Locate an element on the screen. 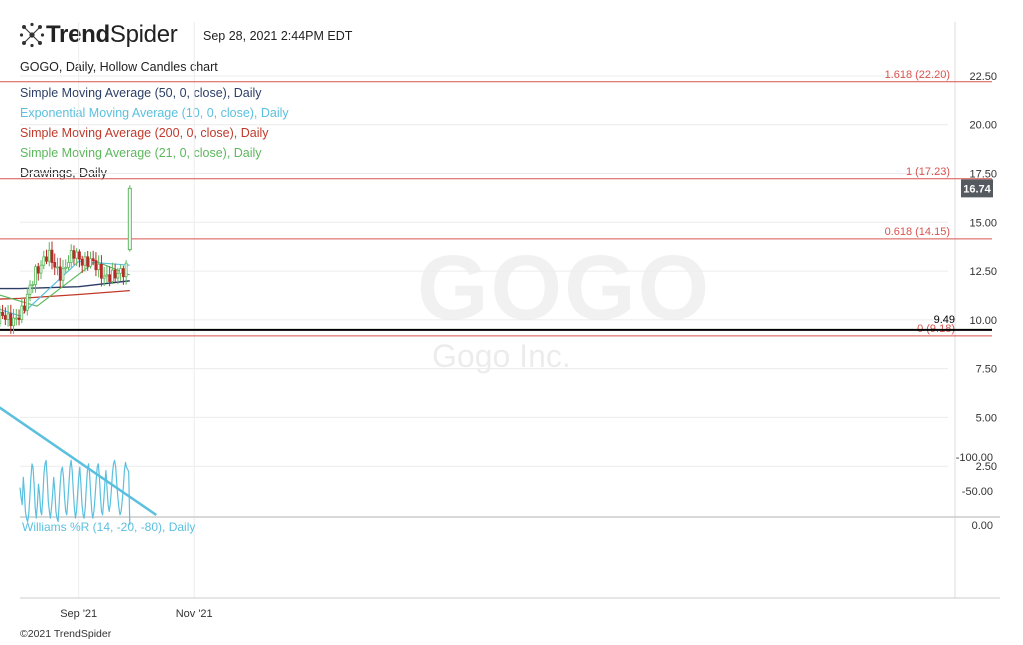  watermark-company: Gogo Inc. is located at coordinates (501, 356).